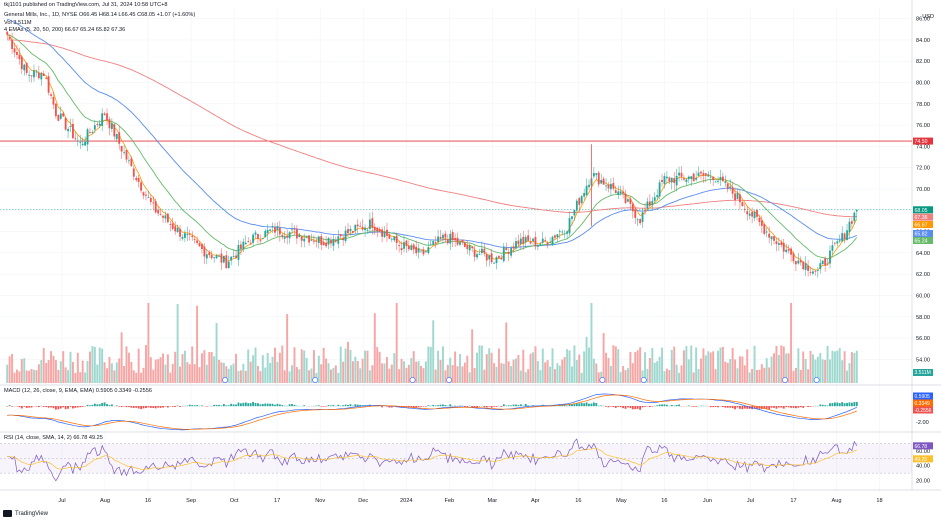  What do you see at coordinates (707, 501) in the screenshot?
I see `time-tick-label: Jun` at bounding box center [707, 501].